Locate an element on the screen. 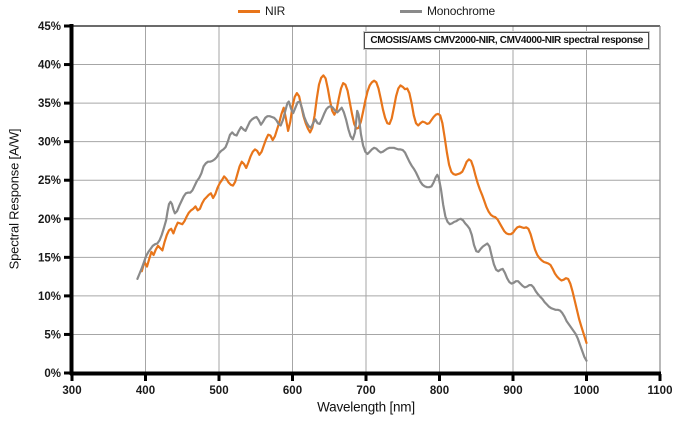  legend-swatch-monochrome-icon is located at coordinates (411, 11).